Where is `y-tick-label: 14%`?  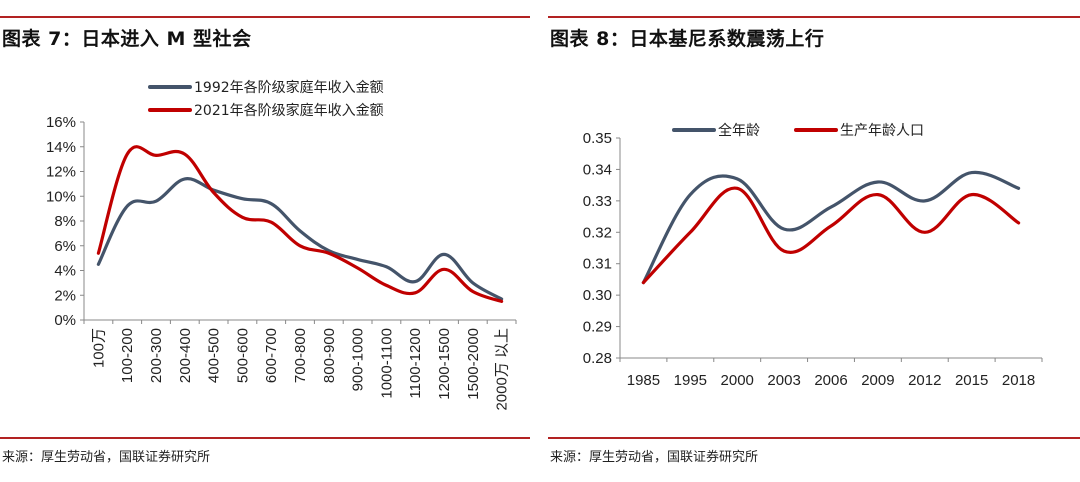
y-tick-label: 14% is located at coordinates (61, 147).